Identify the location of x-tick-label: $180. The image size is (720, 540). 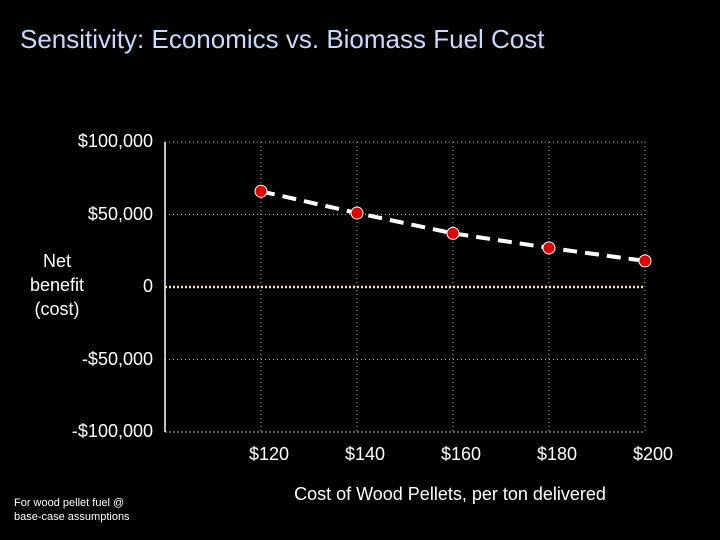
(557, 454).